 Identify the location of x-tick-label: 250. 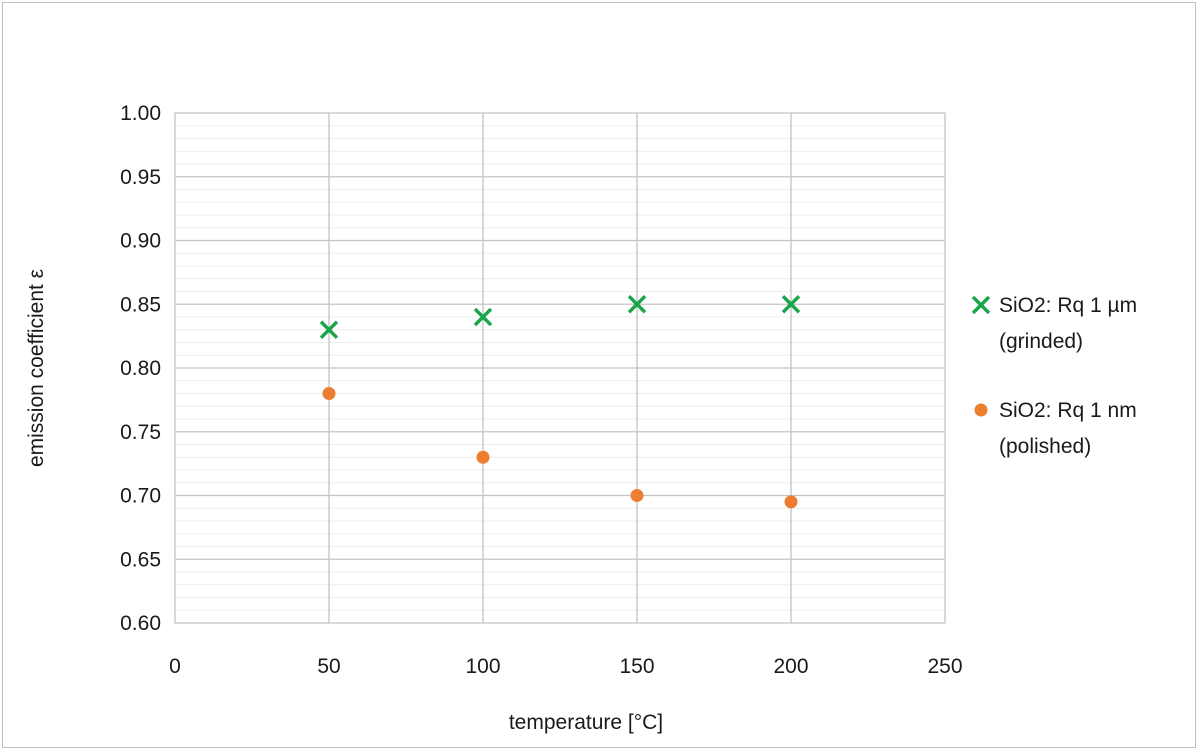
(944, 666).